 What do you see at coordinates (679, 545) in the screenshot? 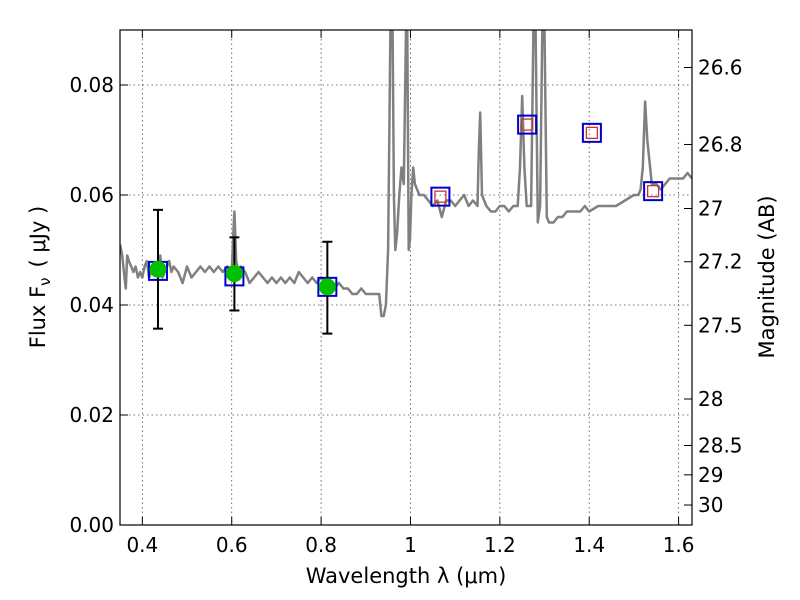
I see `x-tick-label: 1.6` at bounding box center [679, 545].